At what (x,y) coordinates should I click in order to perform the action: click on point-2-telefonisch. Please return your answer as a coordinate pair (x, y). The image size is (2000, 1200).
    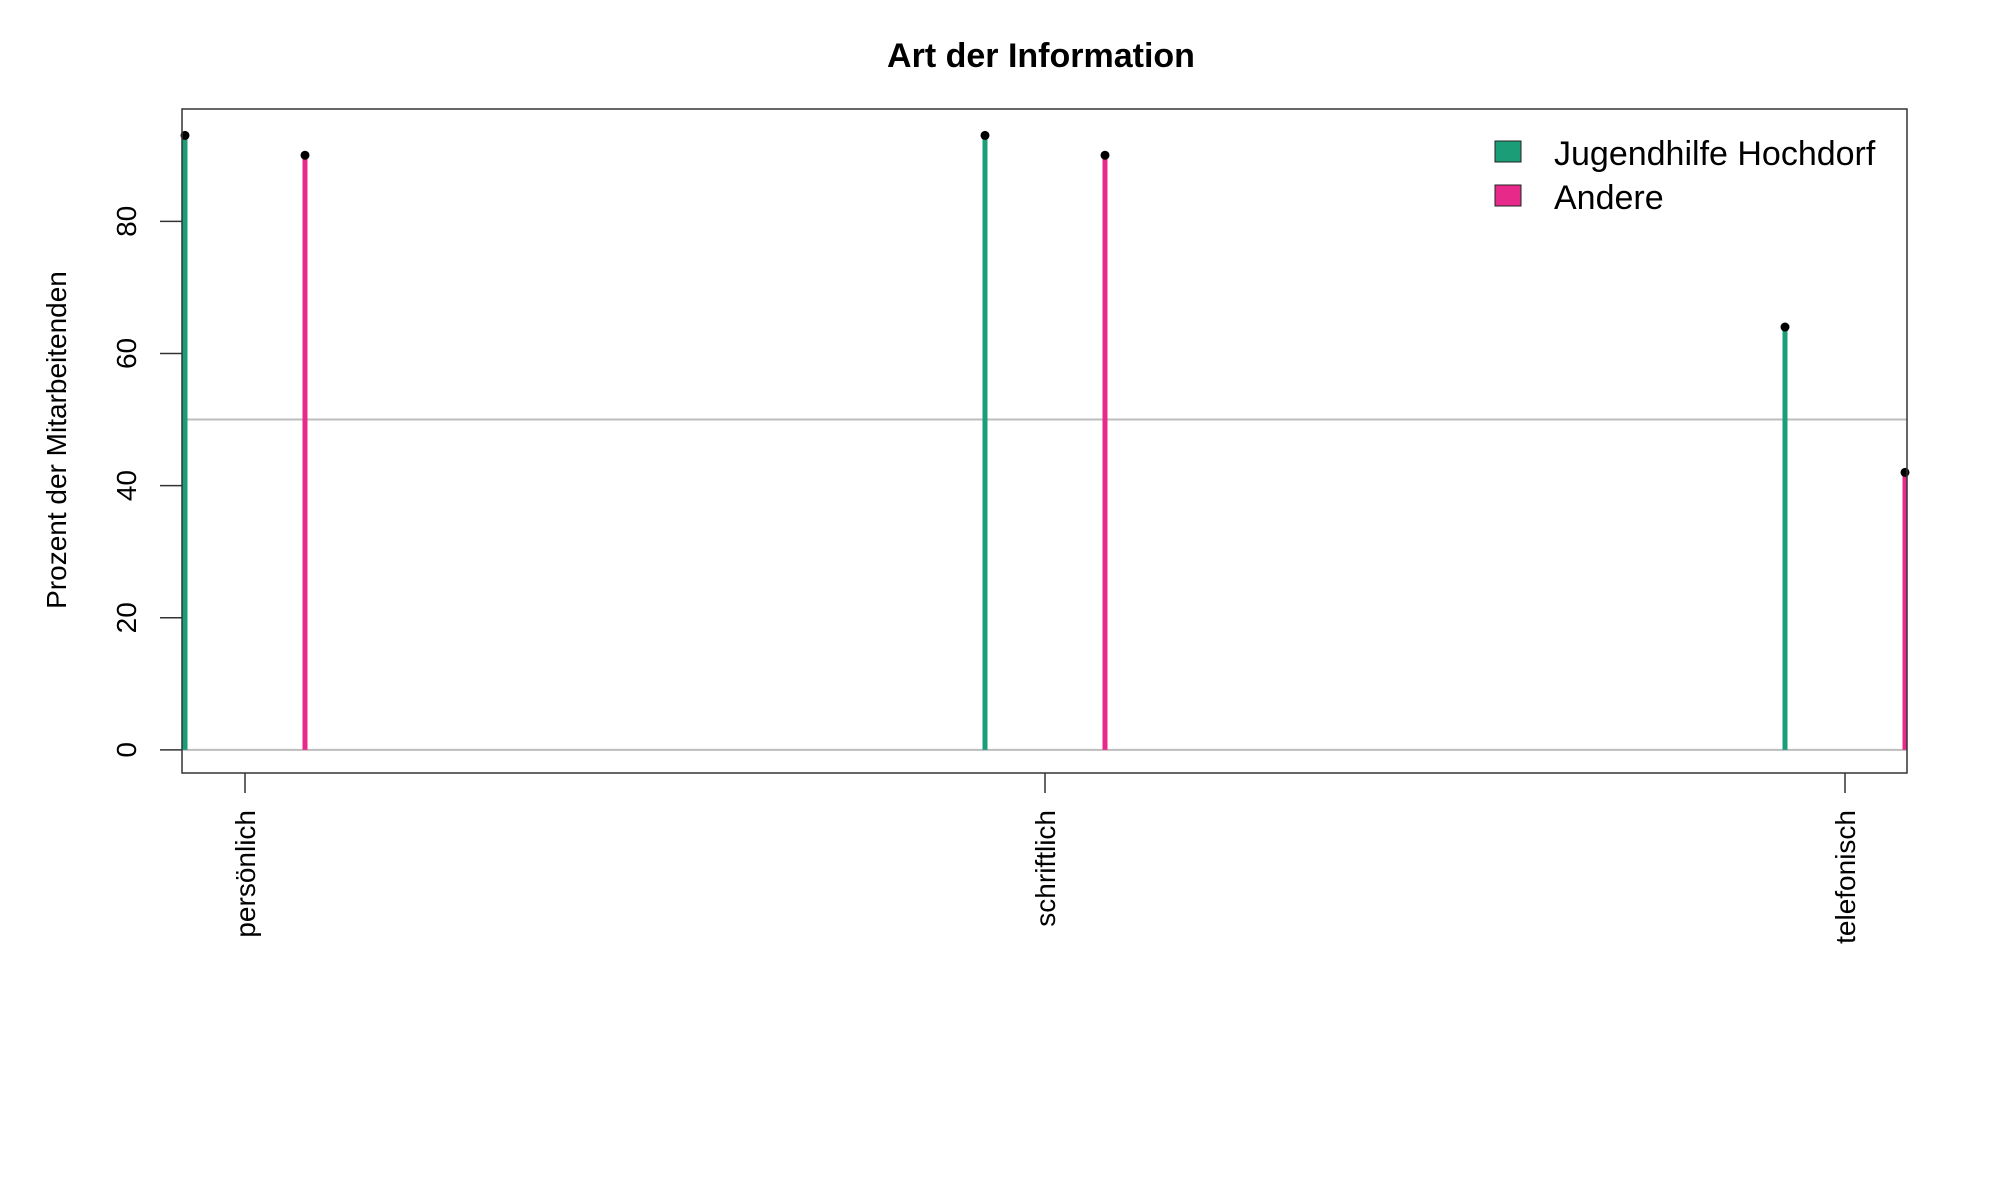
    Looking at the image, I should click on (1905, 472).